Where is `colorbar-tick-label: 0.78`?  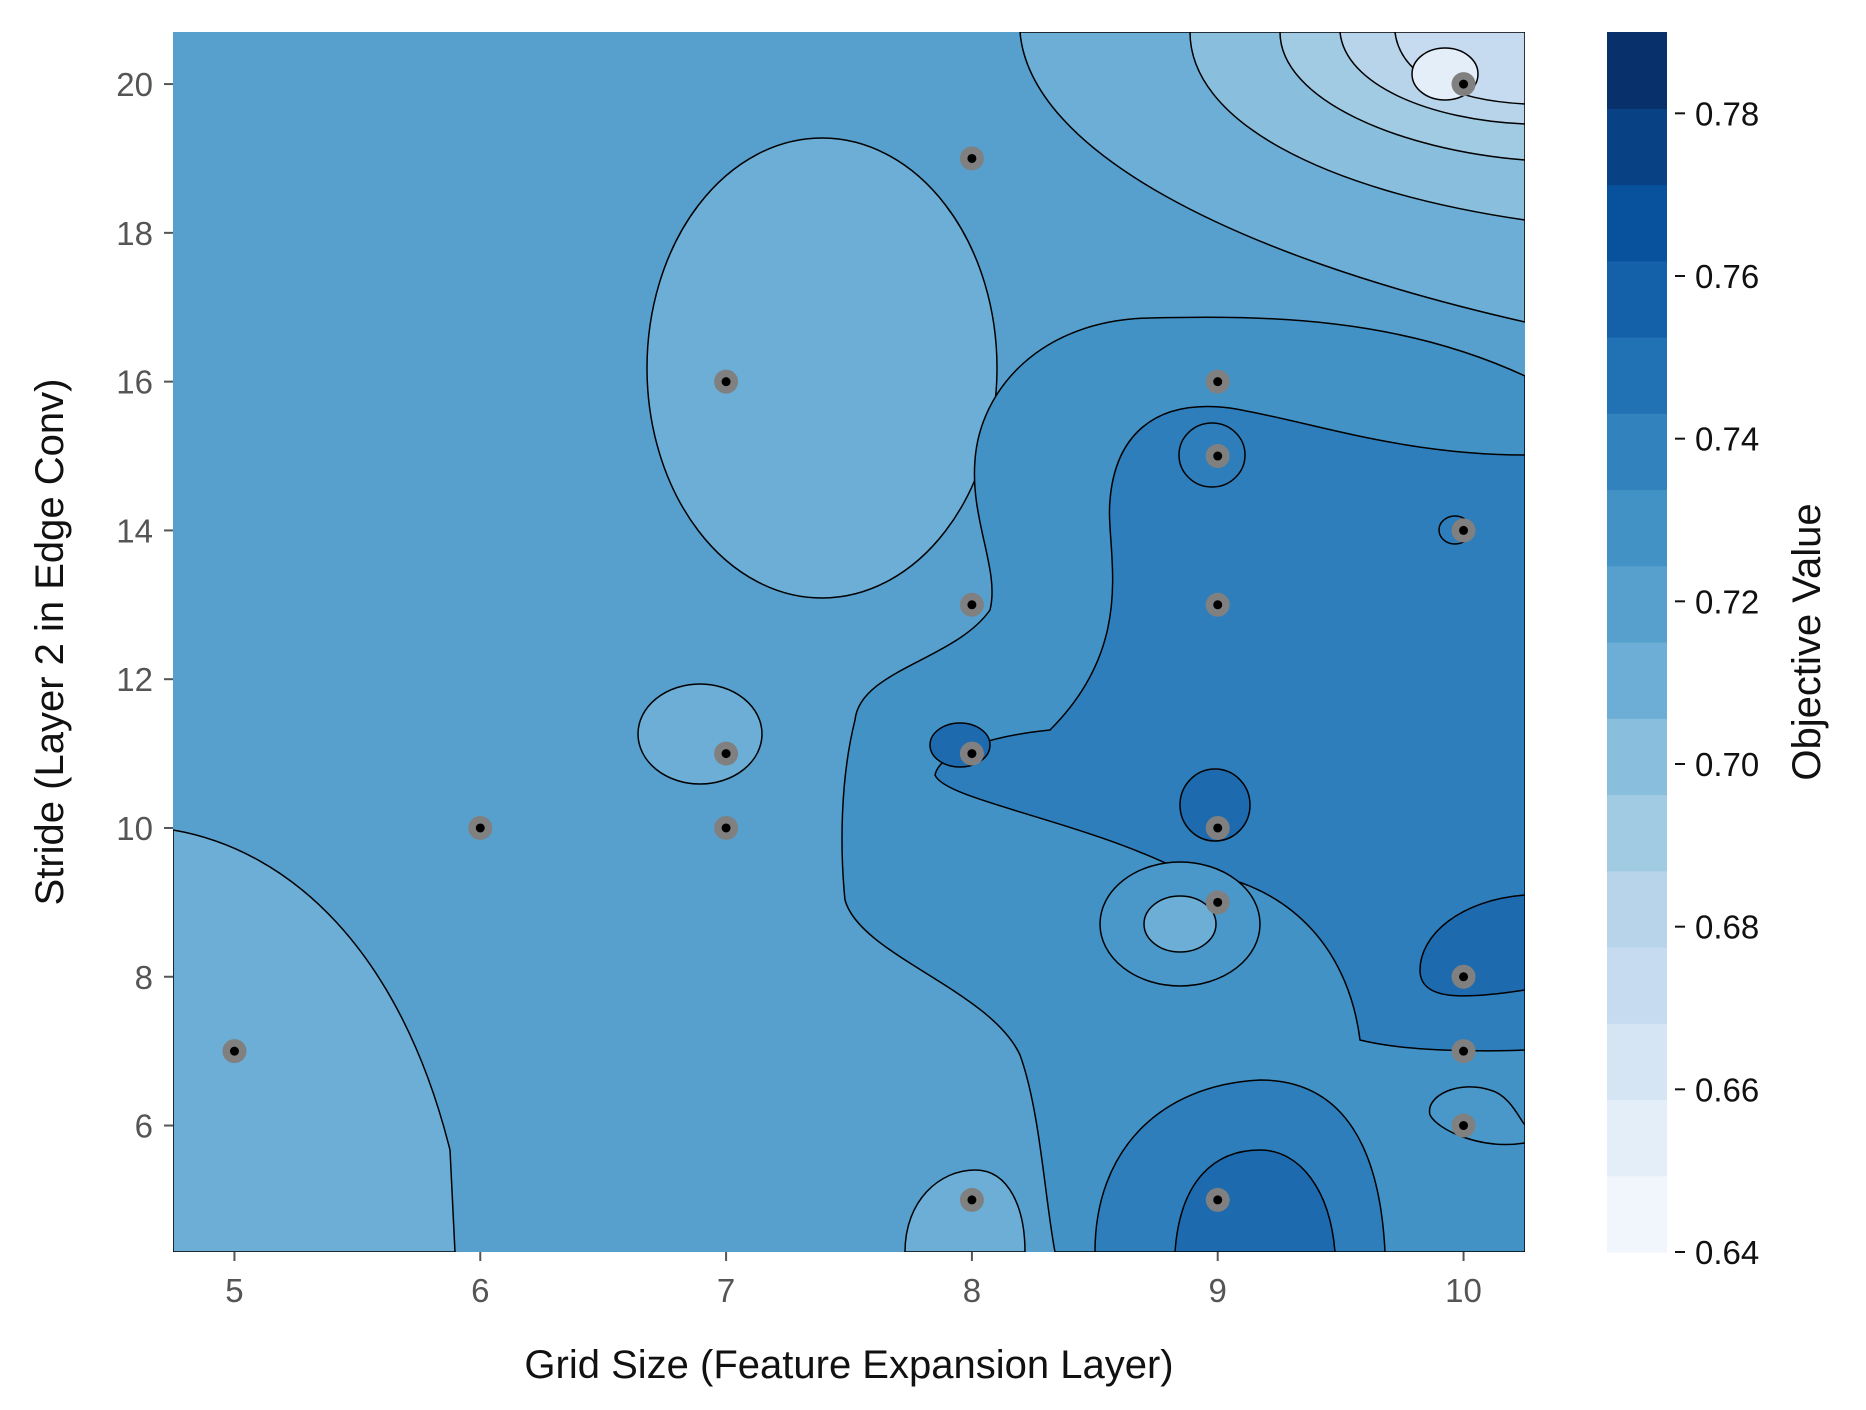
colorbar-tick-label: 0.78 is located at coordinates (1727, 113).